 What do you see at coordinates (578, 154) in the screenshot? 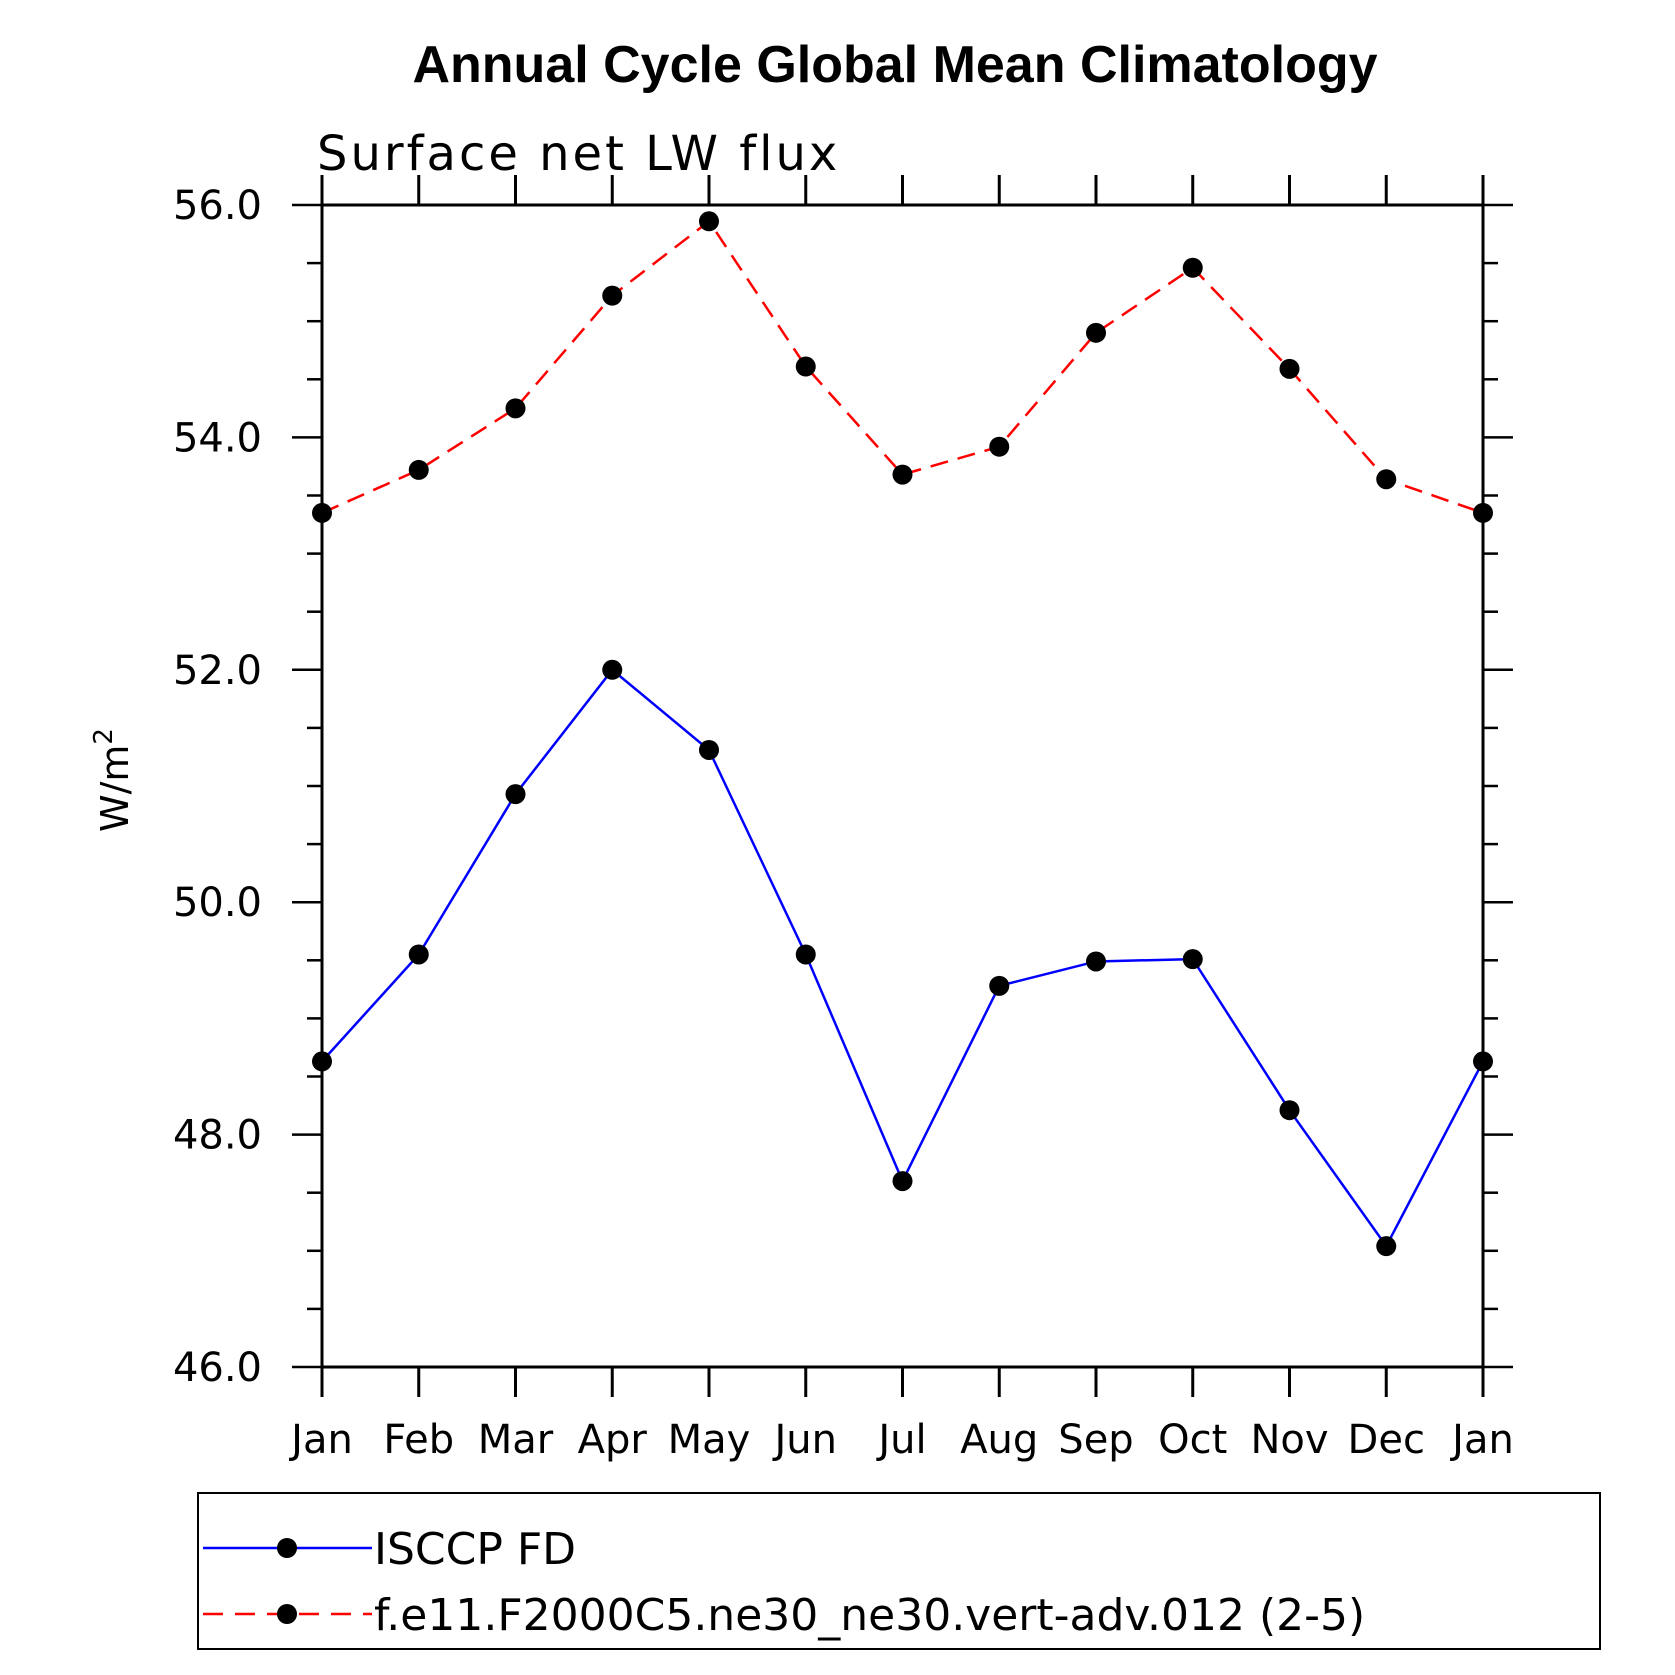
I see `chart-subtitle: Surface net LW flux` at bounding box center [578, 154].